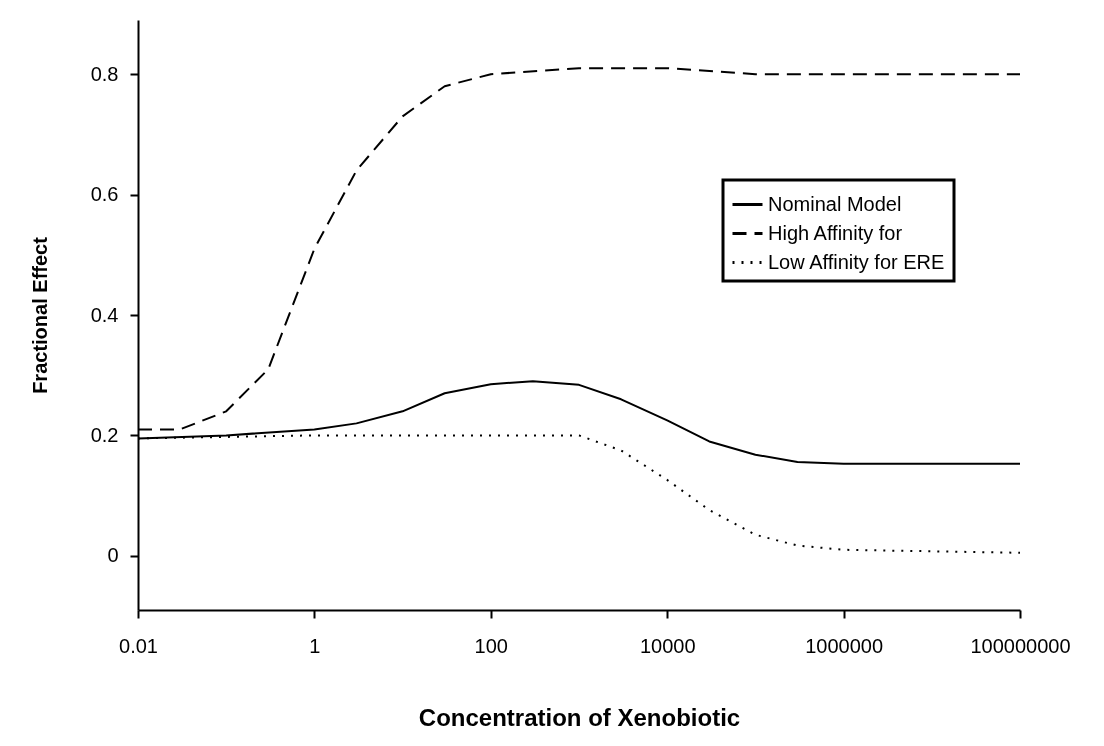  I want to click on legend-label: High Affinity for, so click(835, 232).